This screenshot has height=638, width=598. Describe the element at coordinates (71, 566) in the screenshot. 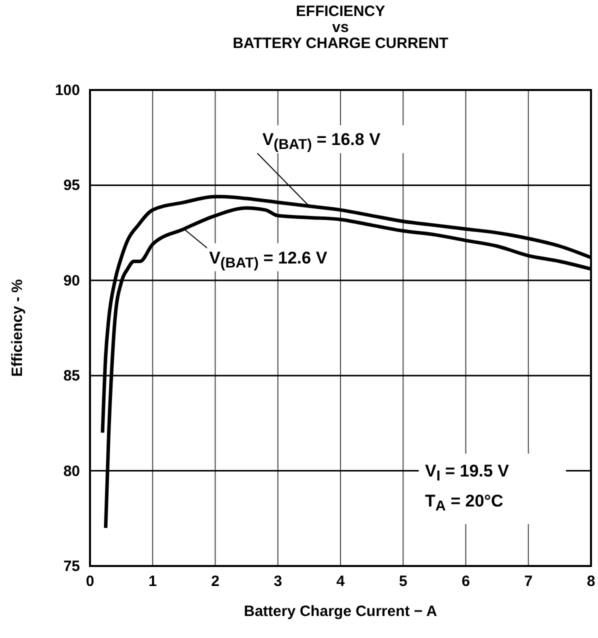

I see `y-tick-label: 75` at that location.